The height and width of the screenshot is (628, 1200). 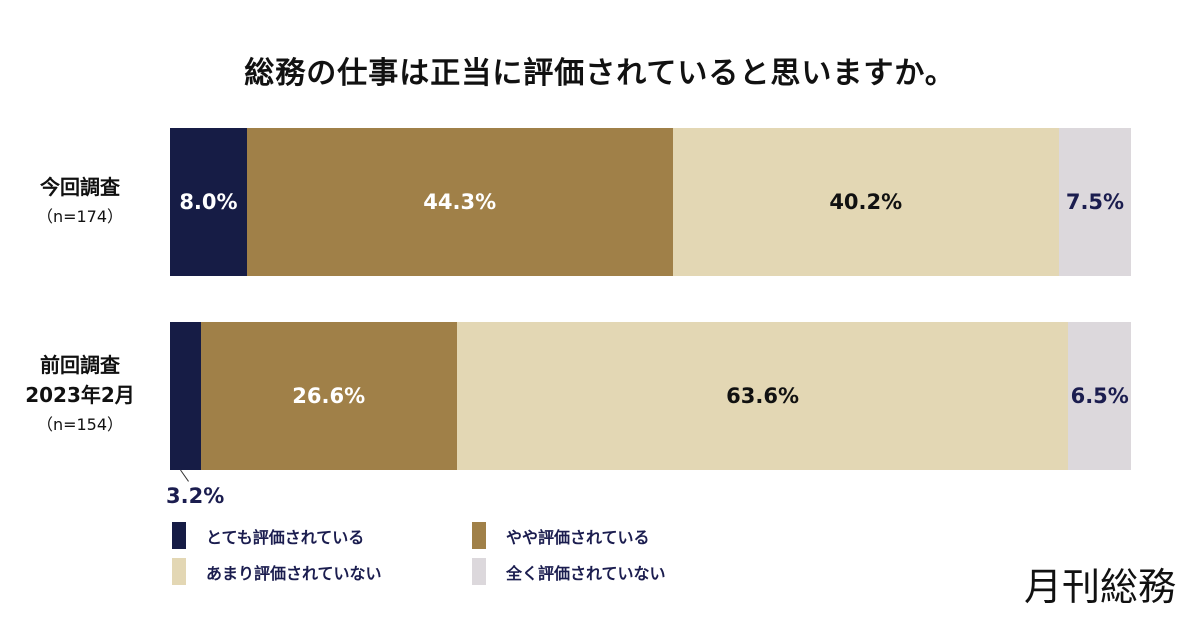 I want to click on data-label: 6.5%, so click(x=1099, y=396).